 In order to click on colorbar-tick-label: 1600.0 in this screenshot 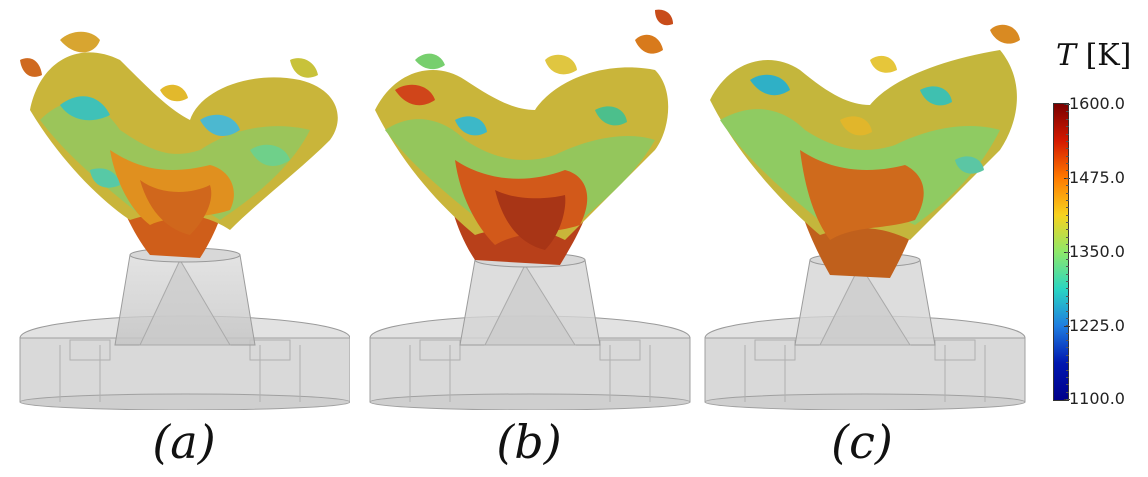, I will do `click(1097, 103)`.